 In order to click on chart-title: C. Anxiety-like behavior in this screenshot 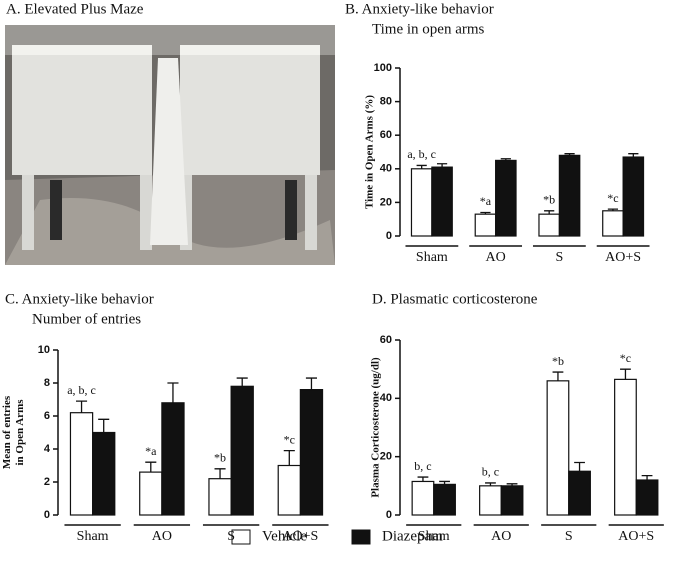, I will do `click(79, 299)`.